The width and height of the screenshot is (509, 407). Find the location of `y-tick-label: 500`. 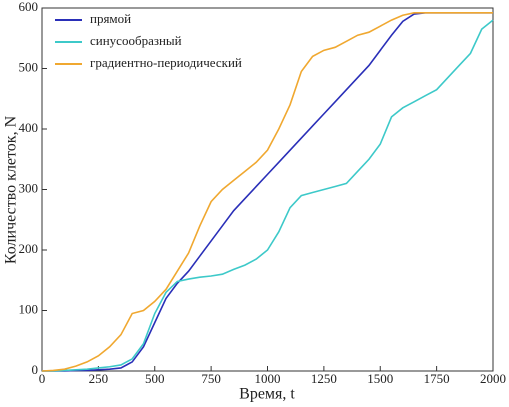

y-tick-label: 500 is located at coordinates (29, 66).